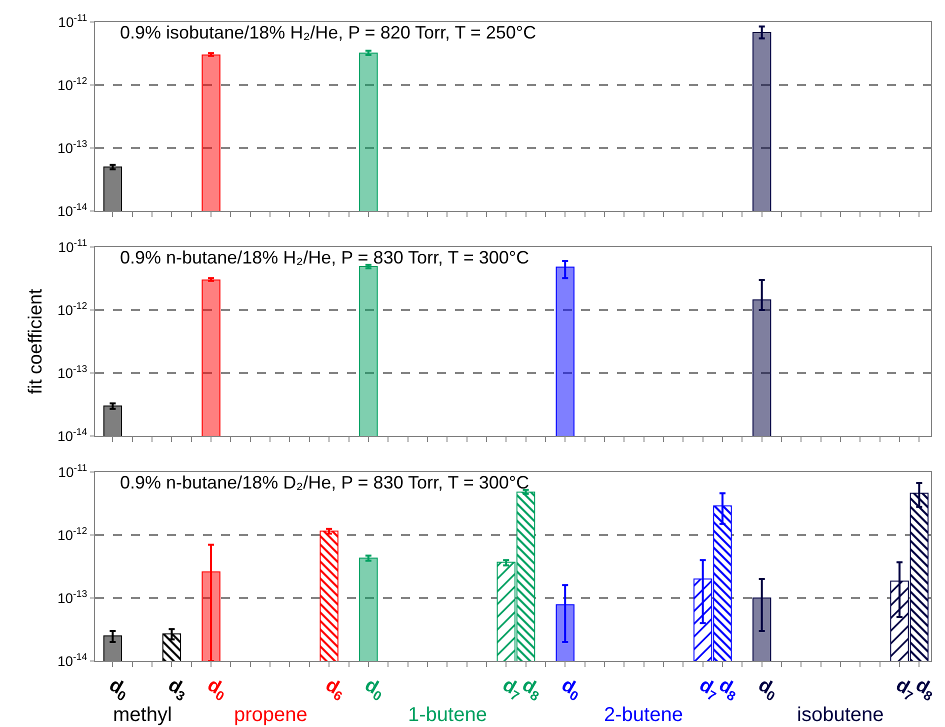 Image resolution: width=945 pixels, height=727 pixels. I want to click on text: propene, so click(271, 715).